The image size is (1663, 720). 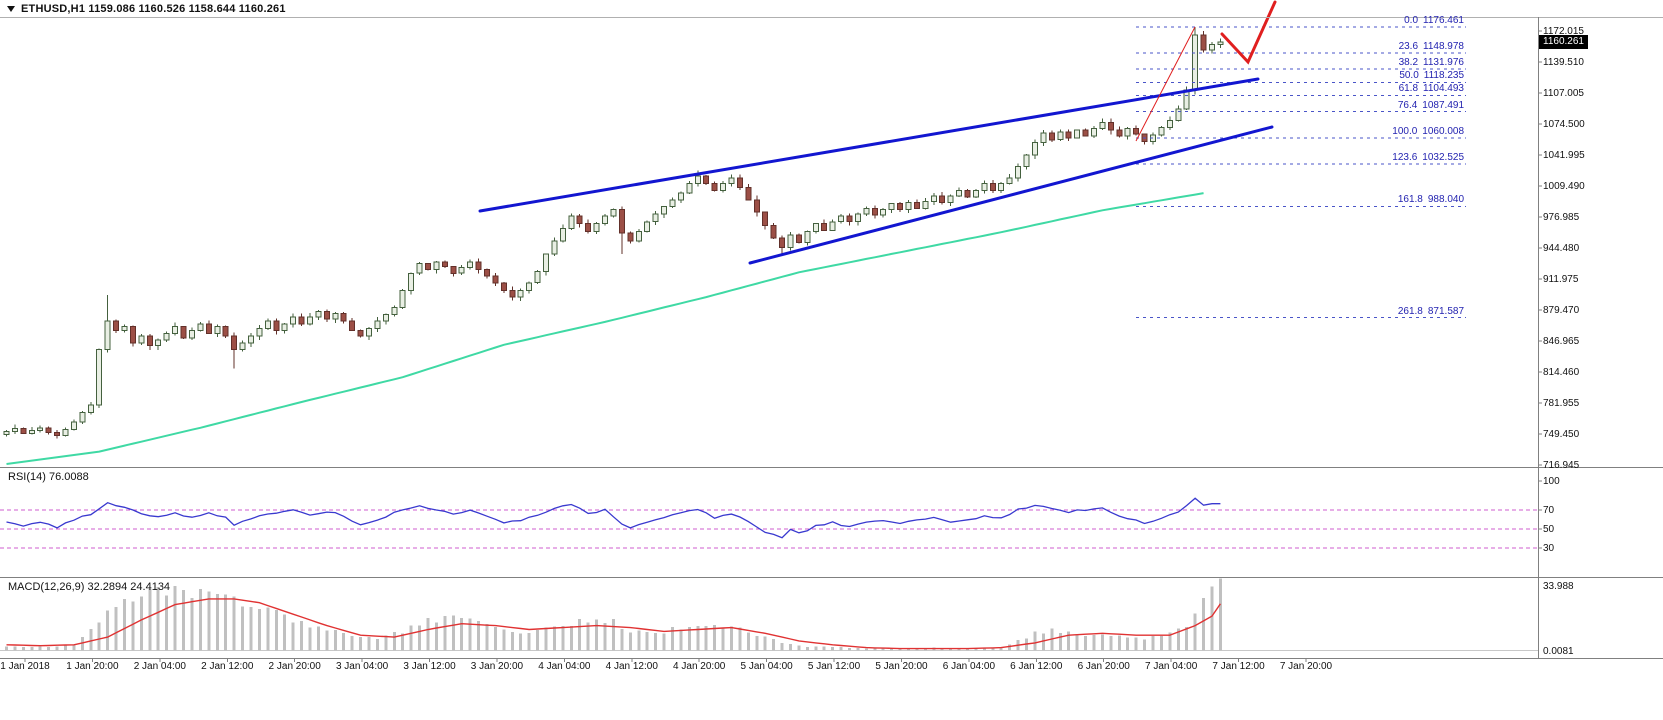 I want to click on macd-signal-line, so click(x=613, y=624).